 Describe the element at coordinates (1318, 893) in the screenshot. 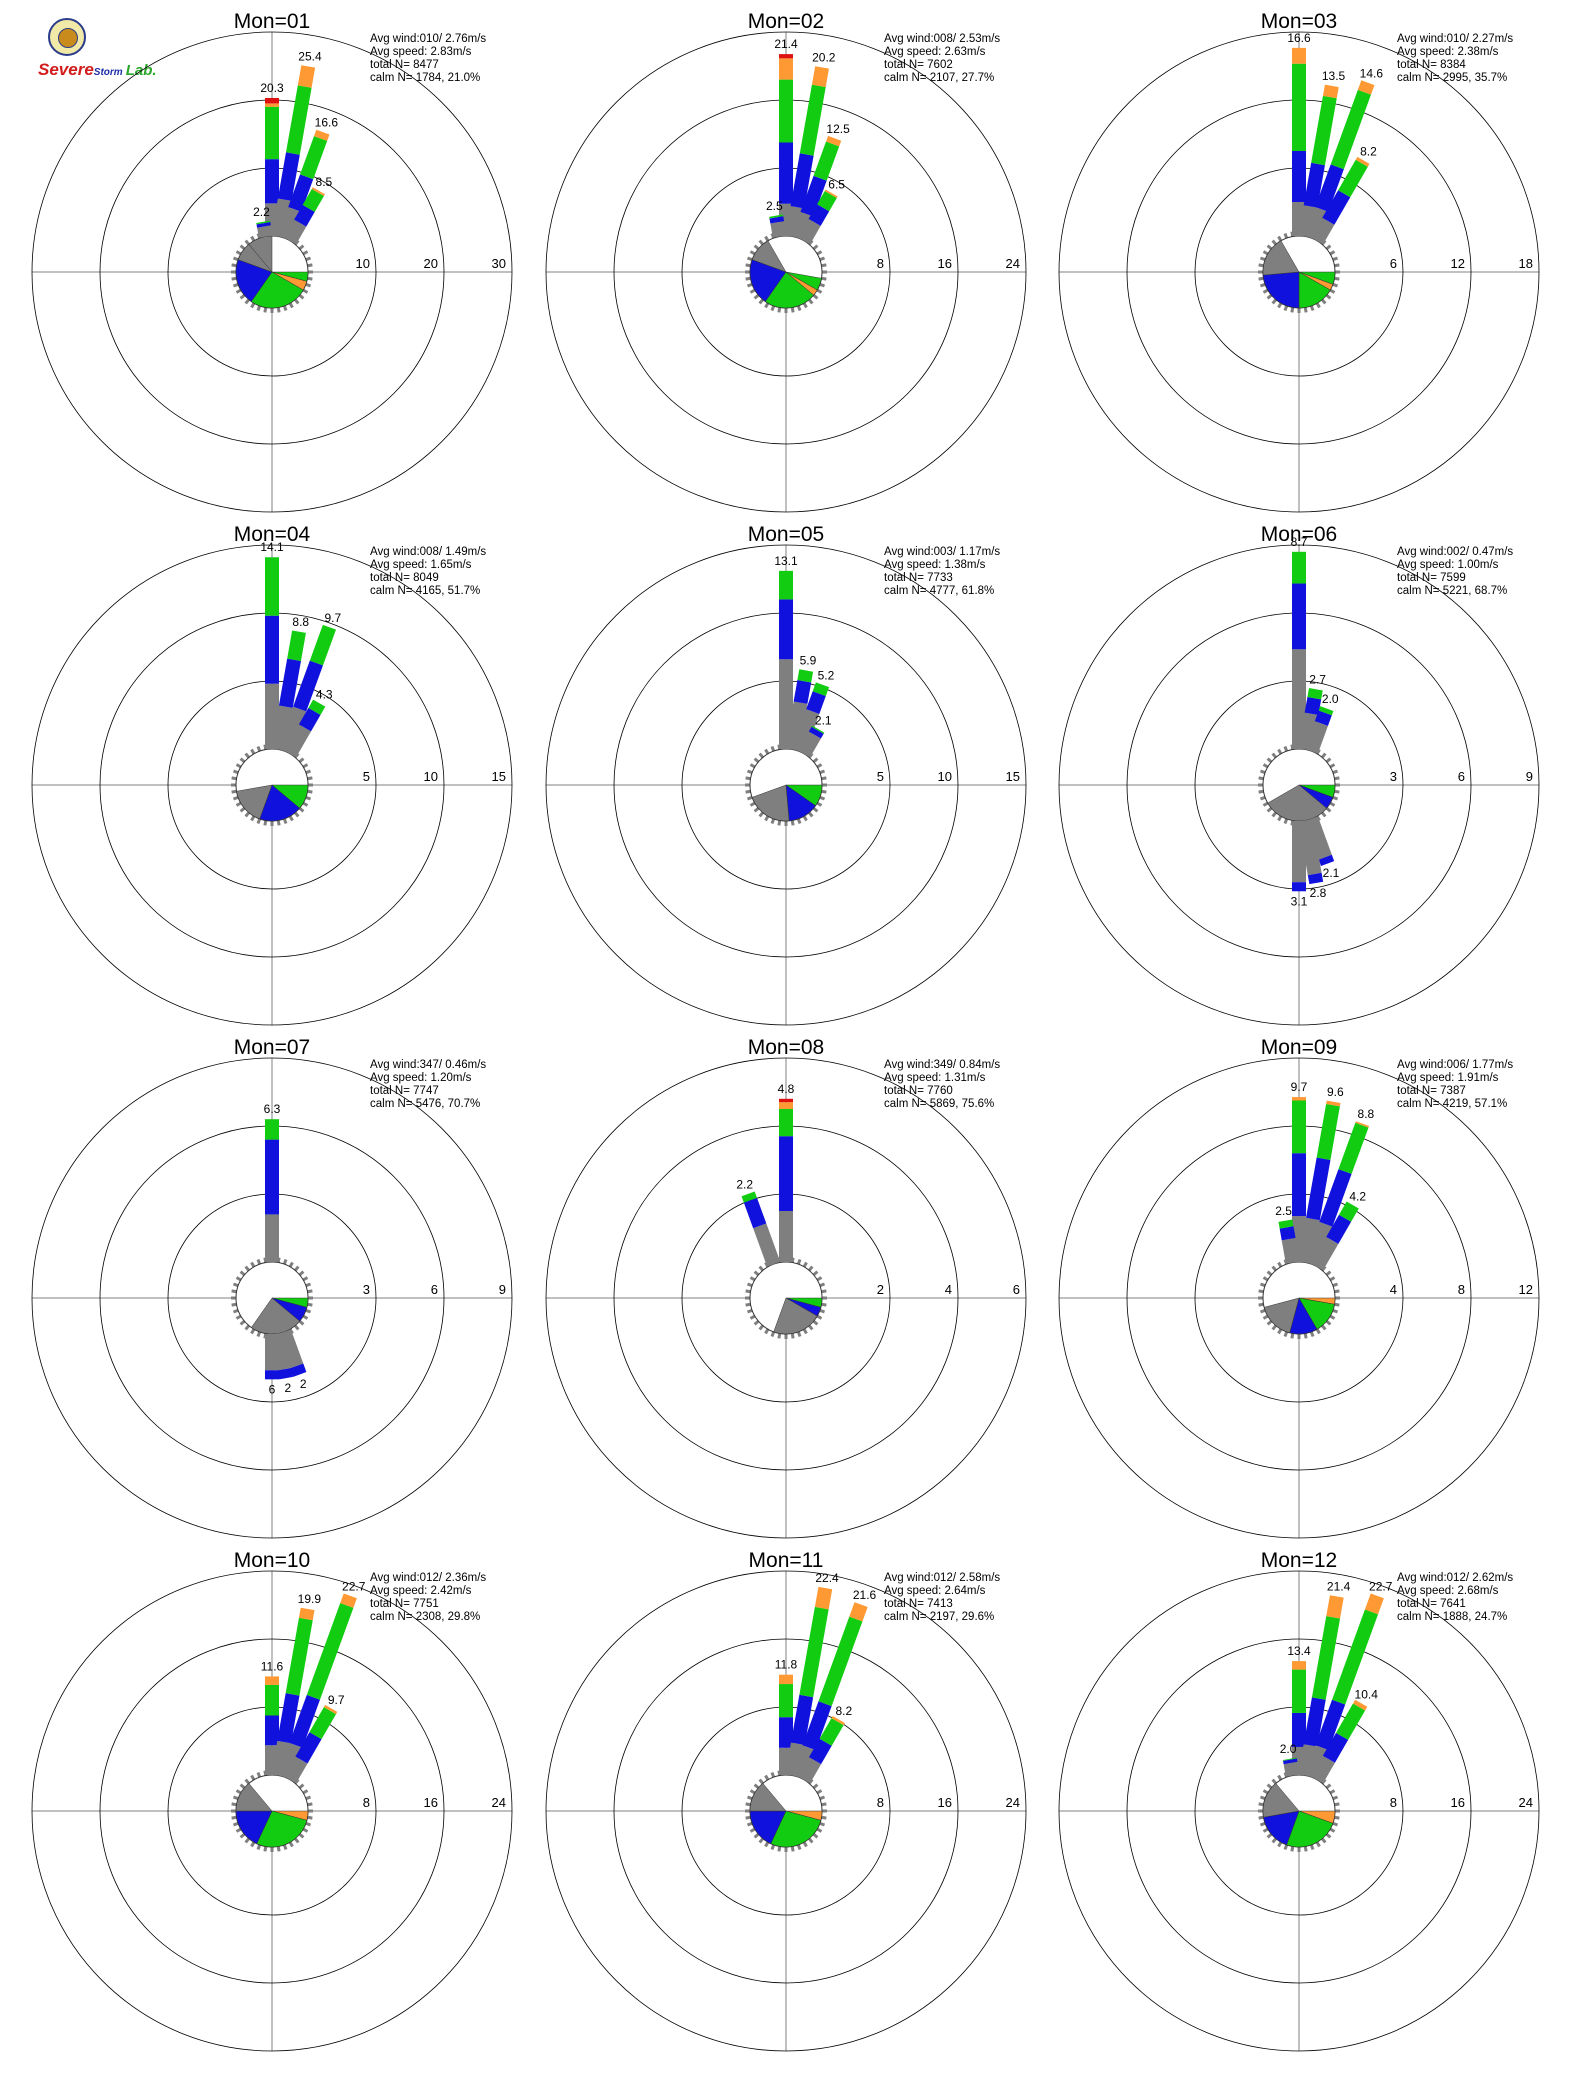

I see `petal-label: 2.8` at that location.